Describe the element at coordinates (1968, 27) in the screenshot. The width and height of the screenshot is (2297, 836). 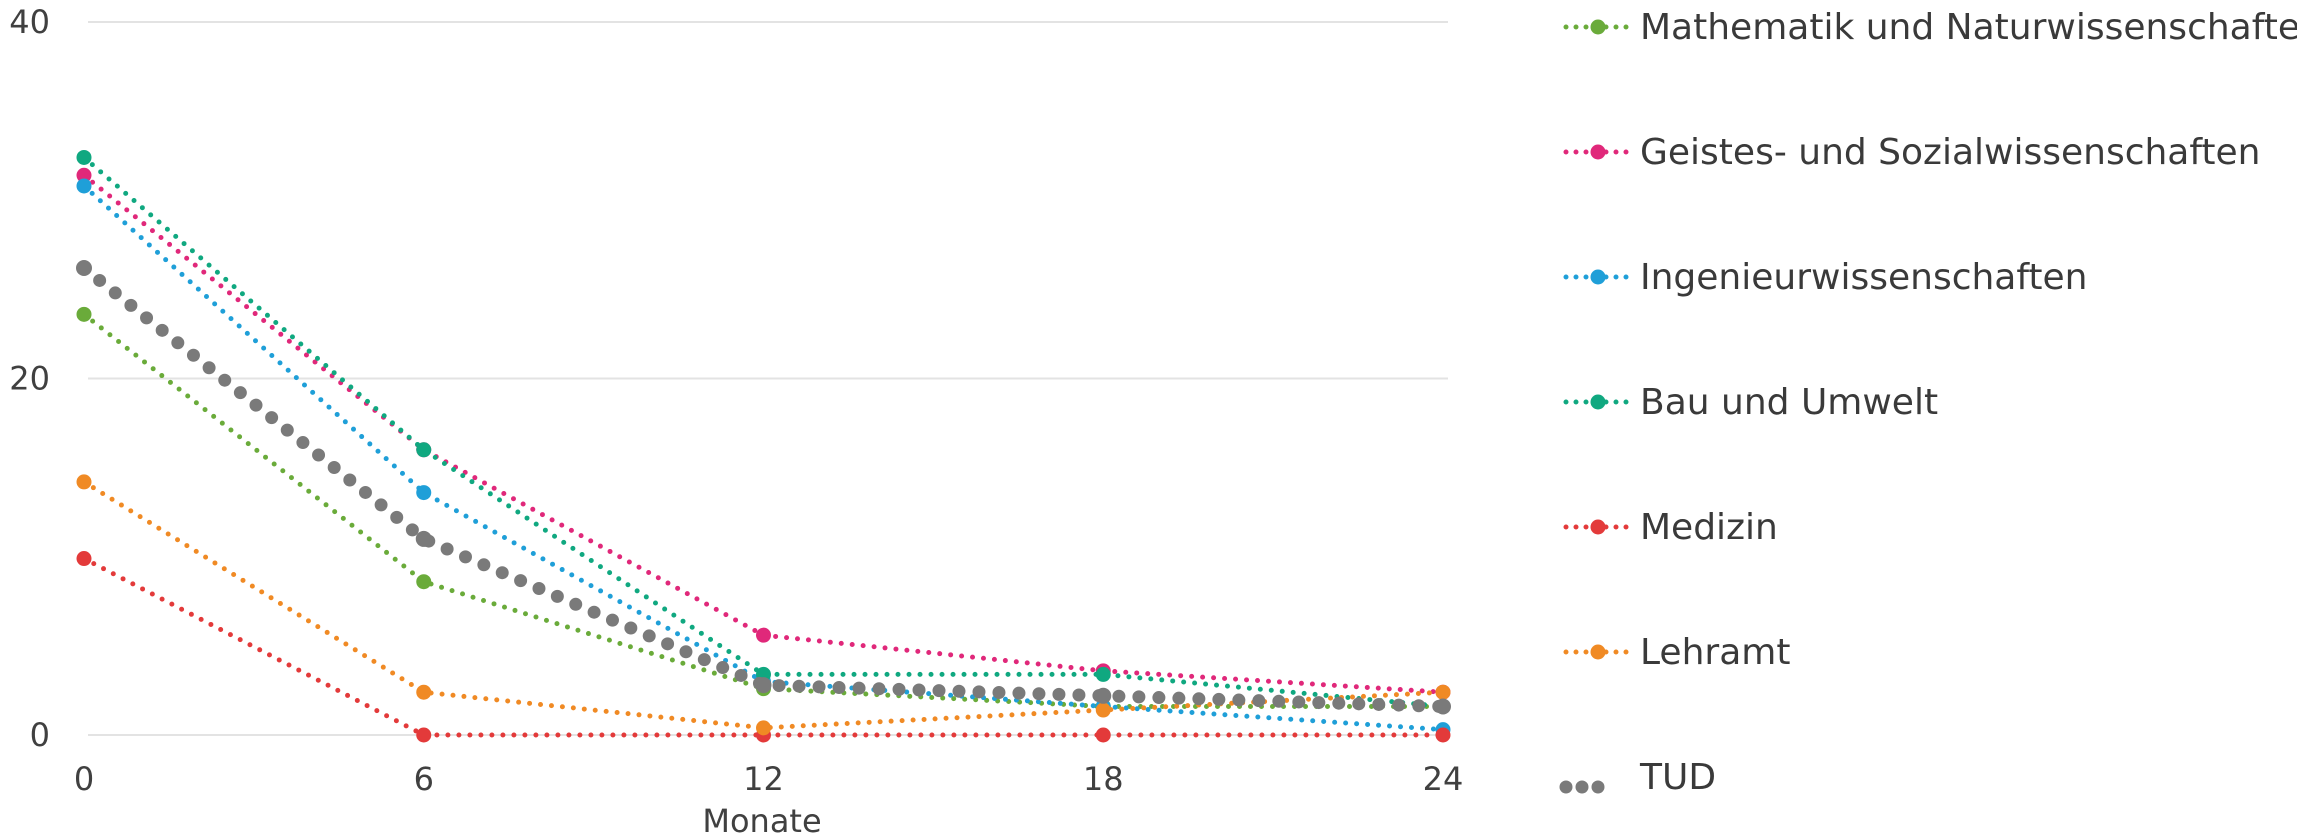
I see `legend-label: Mathematik und Naturwissenschaften` at that location.